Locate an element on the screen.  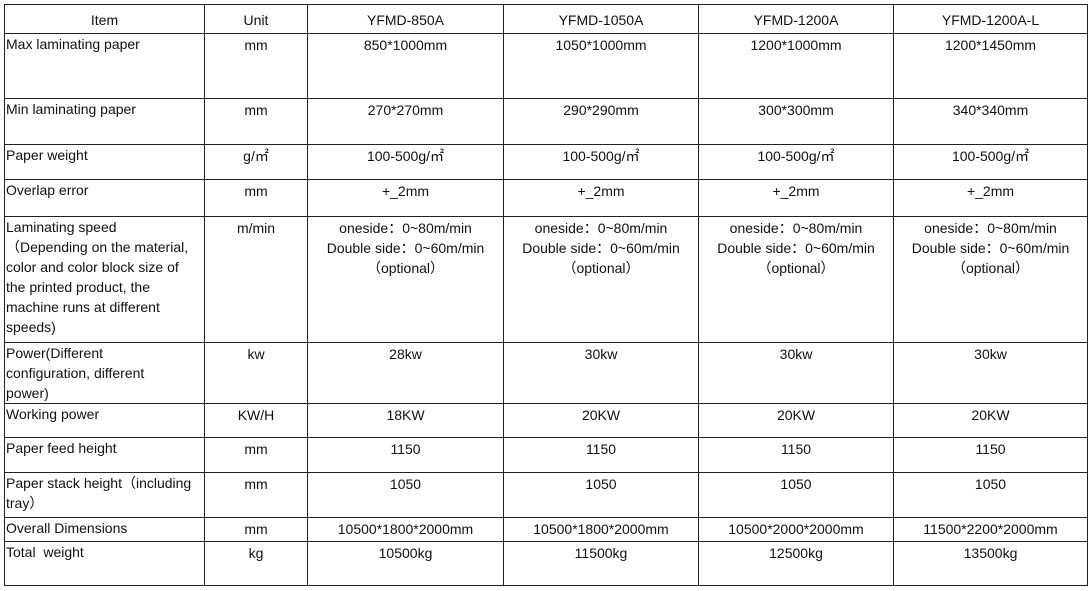
cell-yfmd-1200a-l: 30kw is located at coordinates (990, 373).